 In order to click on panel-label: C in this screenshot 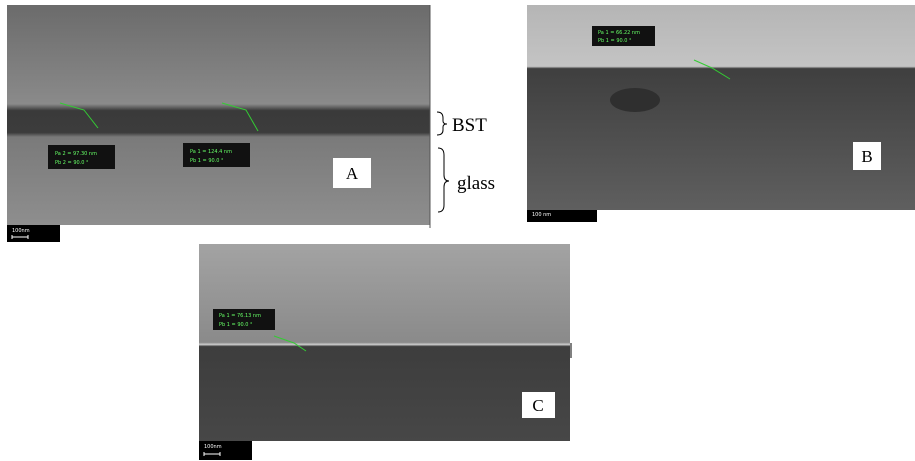, I will do `click(537, 405)`.